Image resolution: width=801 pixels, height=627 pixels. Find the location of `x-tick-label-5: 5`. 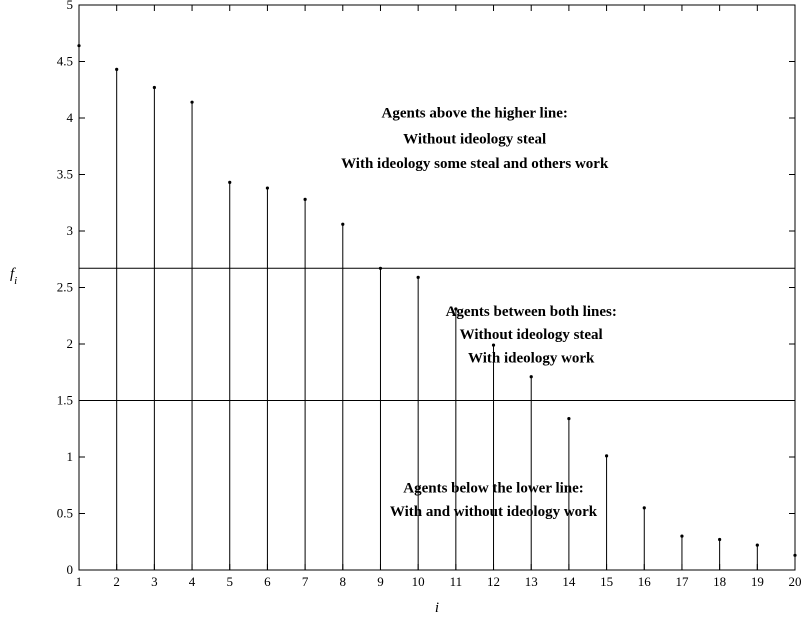

x-tick-label-5: 5 is located at coordinates (229, 581).